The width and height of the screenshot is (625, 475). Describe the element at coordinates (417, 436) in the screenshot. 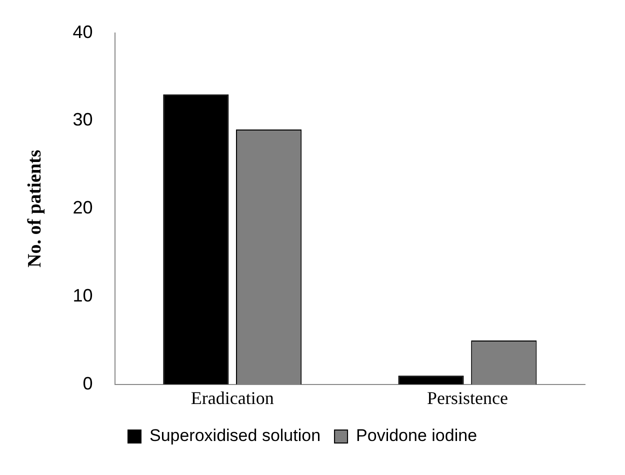

I see `legend-label: Povidone iodine` at that location.